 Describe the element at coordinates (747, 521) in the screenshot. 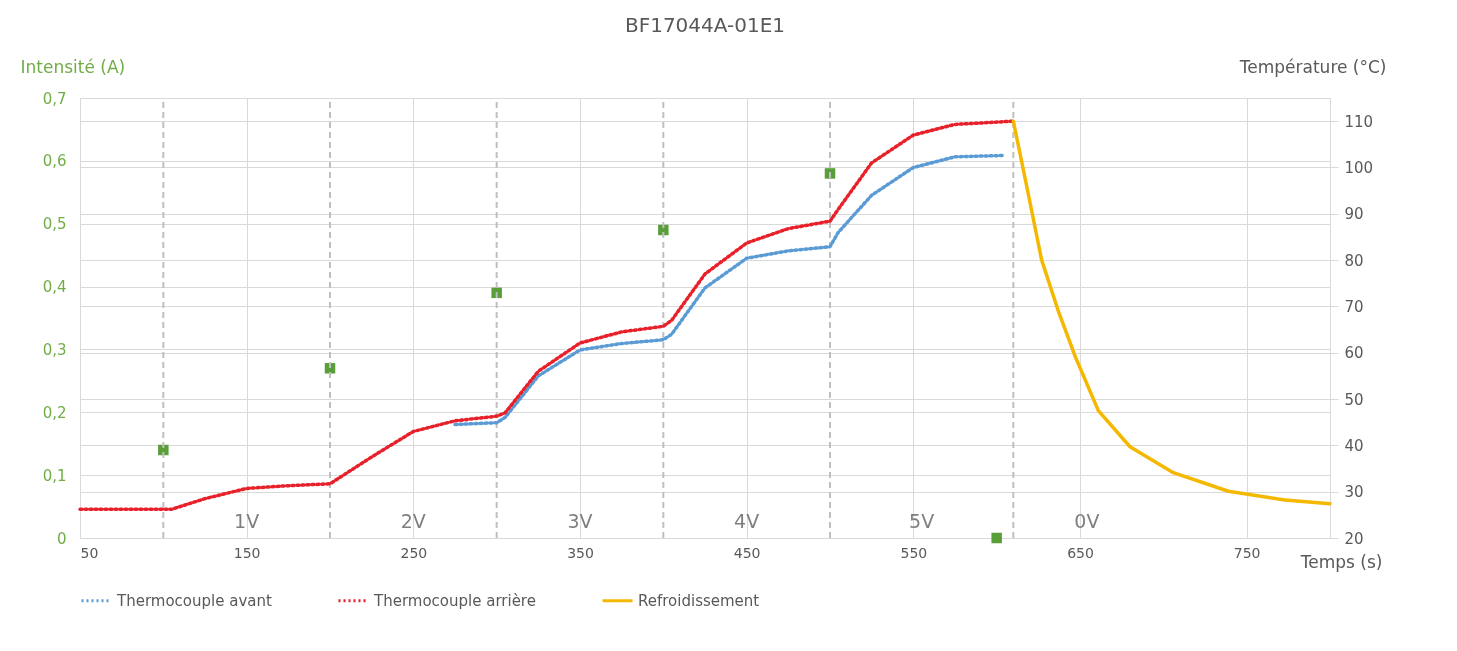

I see `annotation: 4V` at that location.